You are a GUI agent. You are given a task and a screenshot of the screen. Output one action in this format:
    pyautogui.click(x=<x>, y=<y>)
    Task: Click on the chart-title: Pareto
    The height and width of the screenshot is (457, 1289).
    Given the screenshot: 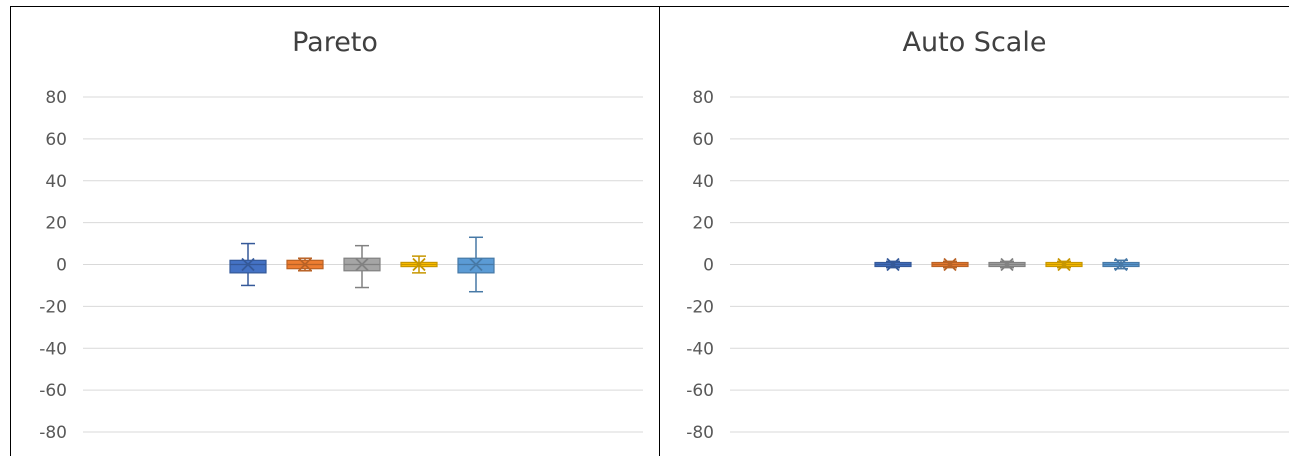 What is the action you would take?
    pyautogui.click(x=335, y=42)
    